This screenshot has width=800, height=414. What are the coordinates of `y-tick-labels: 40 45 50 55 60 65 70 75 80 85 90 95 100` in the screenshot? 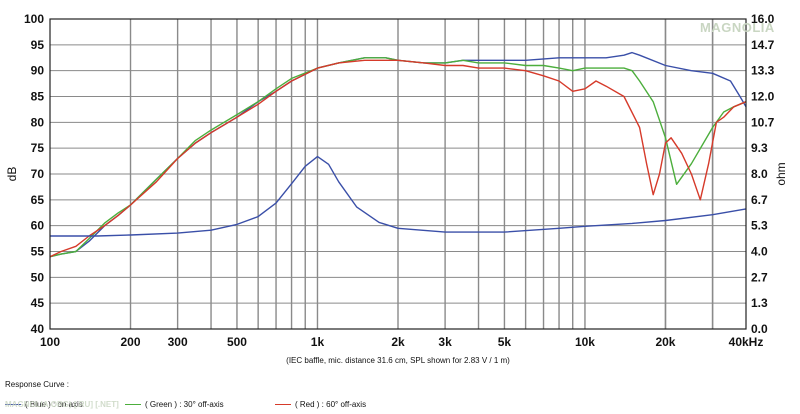 It's located at (34, 174).